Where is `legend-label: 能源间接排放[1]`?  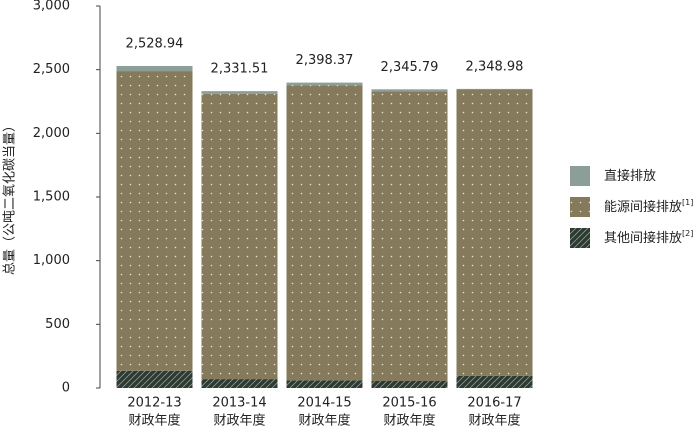 legend-label: 能源间接排放[1] is located at coordinates (648, 206).